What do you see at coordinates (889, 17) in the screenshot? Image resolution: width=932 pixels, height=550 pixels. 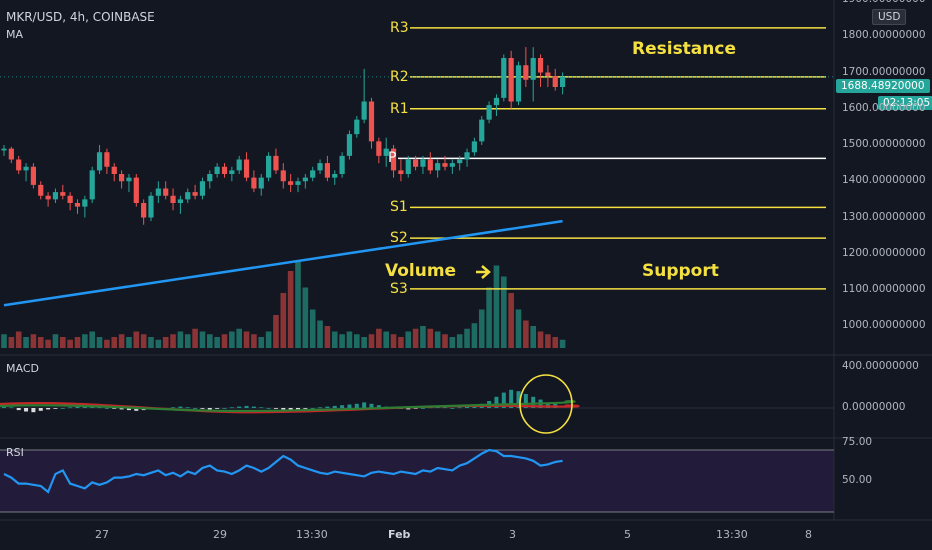 I see `currency-button: USD` at bounding box center [889, 17].